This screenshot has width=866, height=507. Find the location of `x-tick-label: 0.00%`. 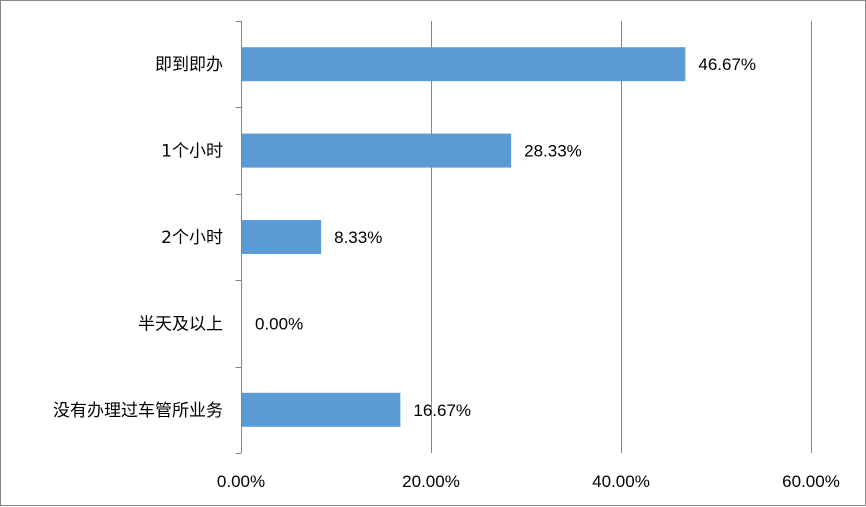

x-tick-label: 0.00% is located at coordinates (241, 481).